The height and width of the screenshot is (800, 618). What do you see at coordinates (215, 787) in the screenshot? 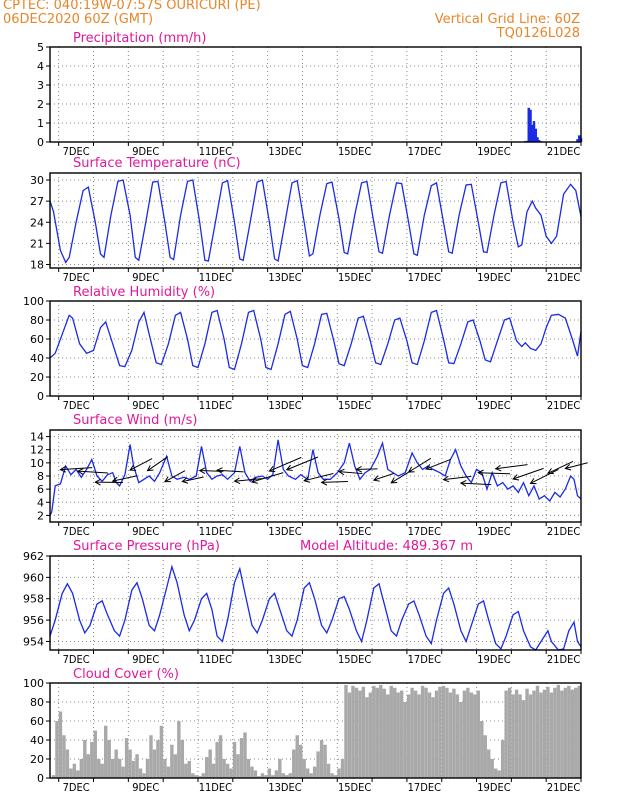
I see `x-tick-label-5-2: 11DEC` at bounding box center [215, 787].